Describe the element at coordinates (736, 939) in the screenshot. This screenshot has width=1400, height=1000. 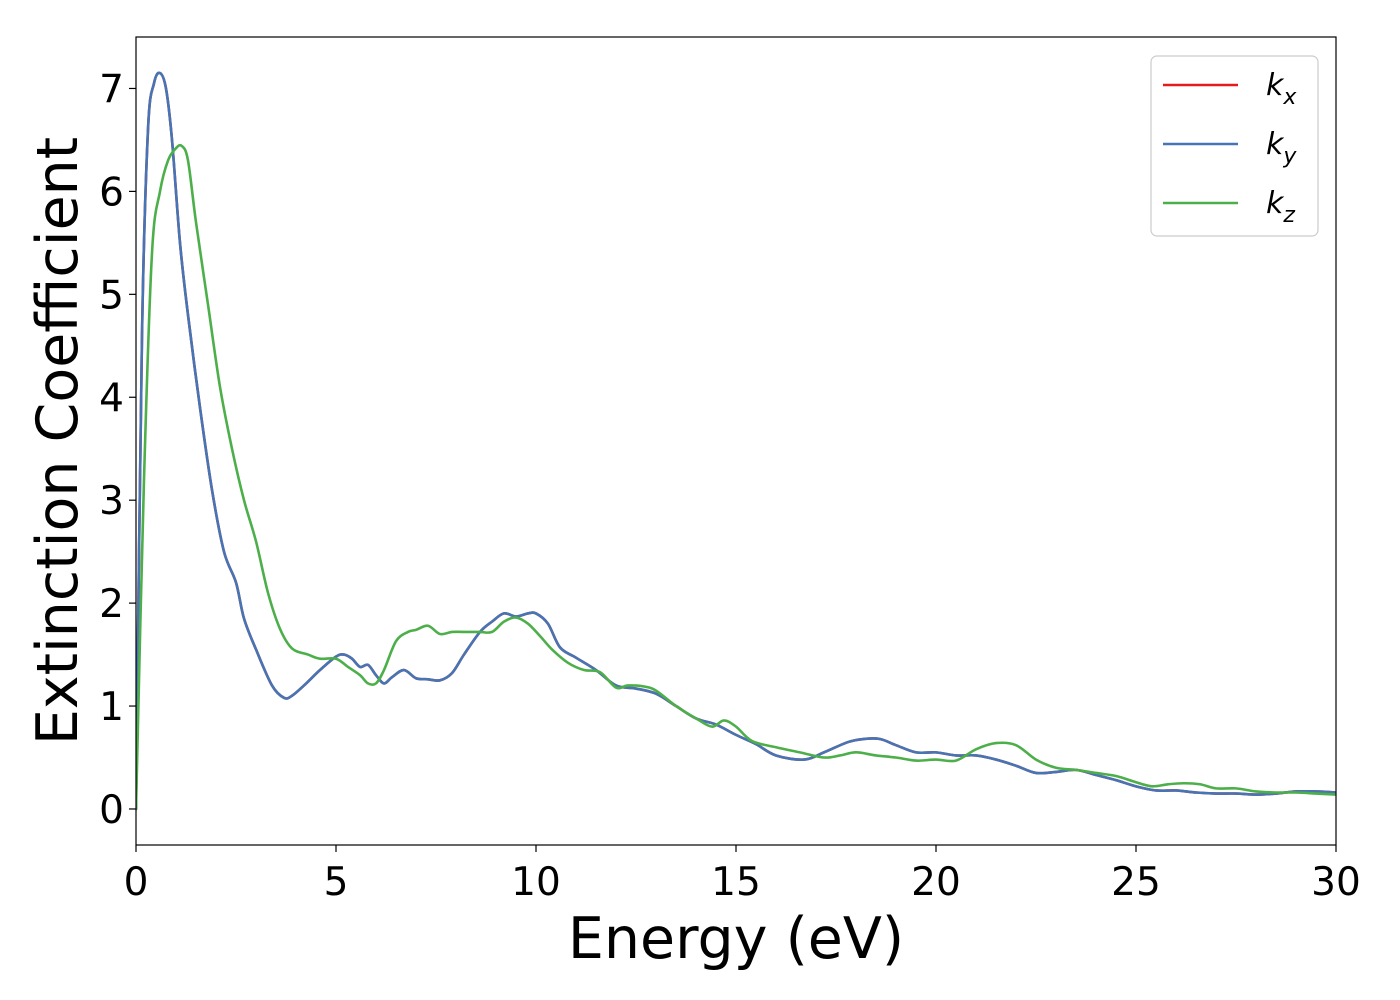
I see `x-axis-label: Energy (eV)` at that location.